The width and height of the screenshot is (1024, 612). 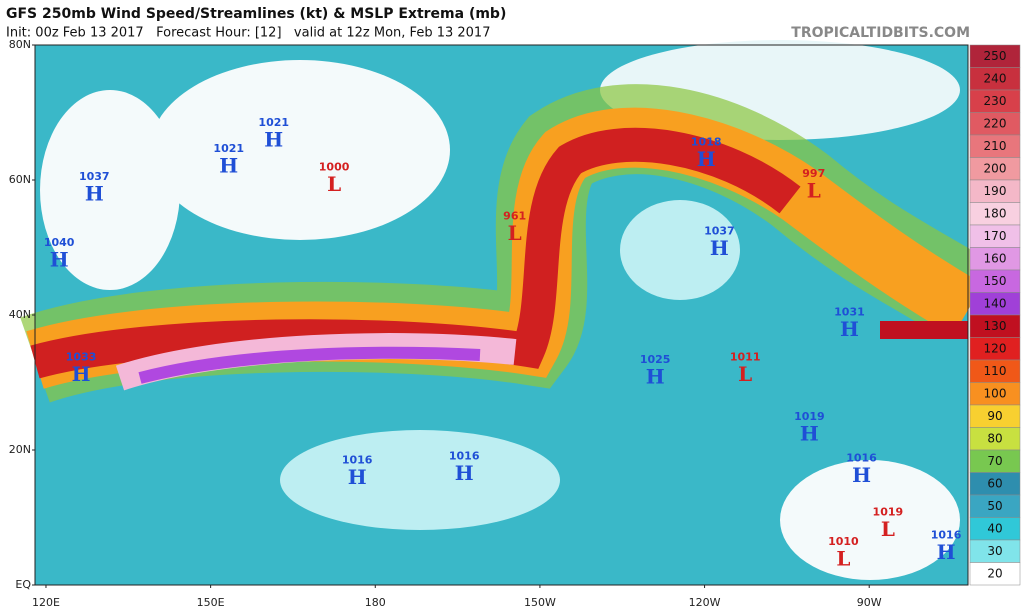 What do you see at coordinates (995, 236) in the screenshot?
I see `colorbar-label: 170` at bounding box center [995, 236].